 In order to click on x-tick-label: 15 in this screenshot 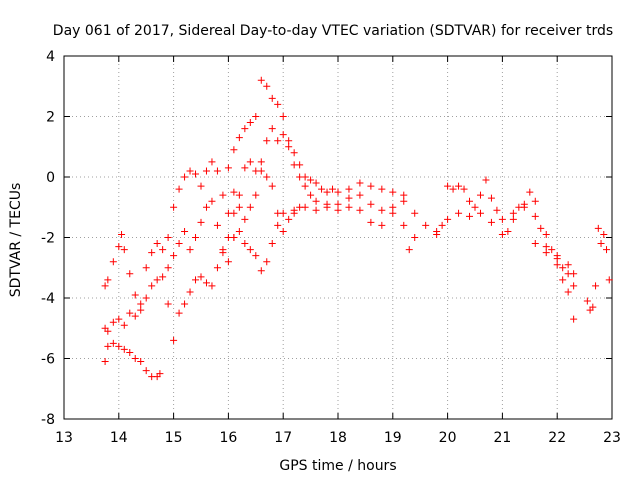, I will do `click(174, 438)`.